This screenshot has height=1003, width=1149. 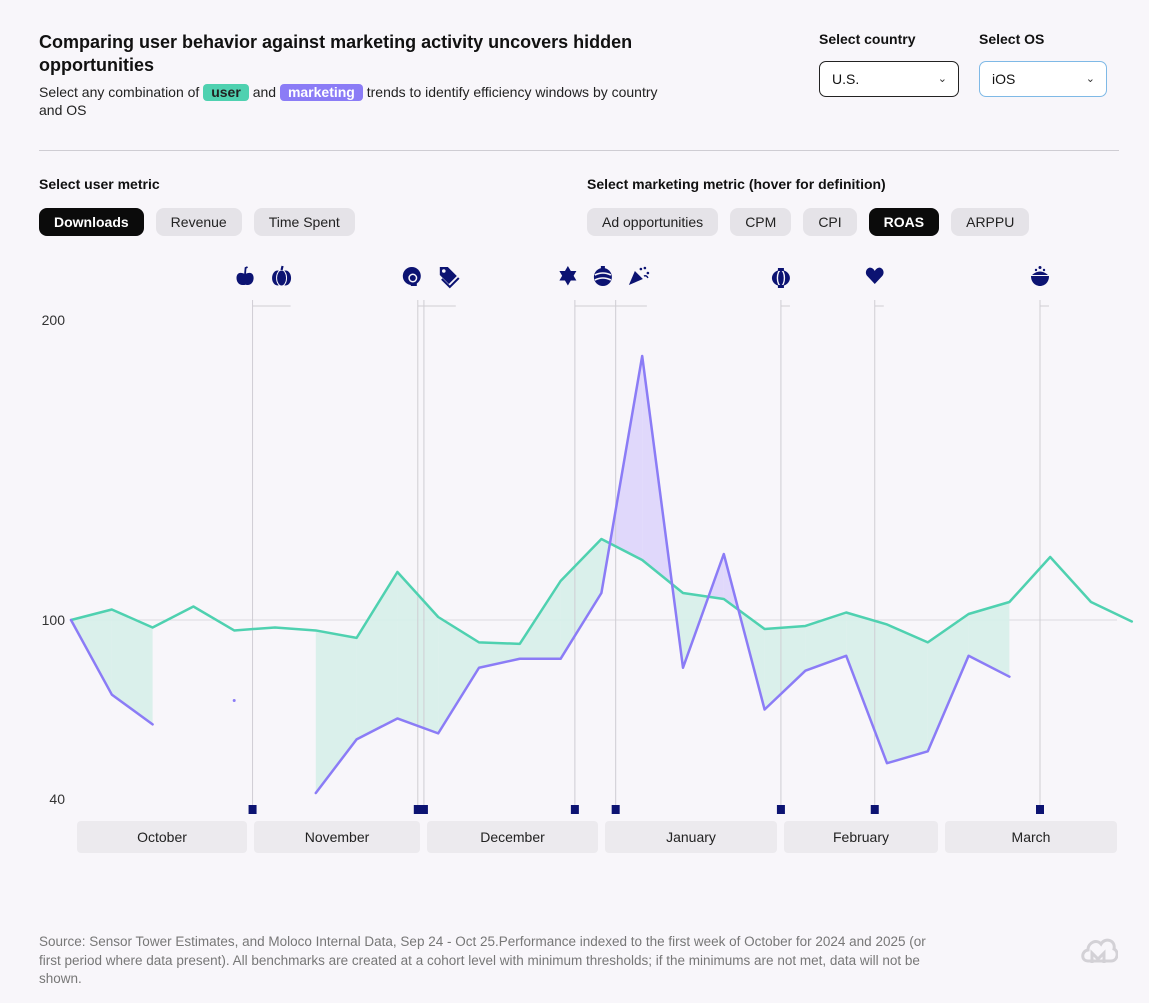 What do you see at coordinates (99, 184) in the screenshot?
I see `user-metric-label: Select user metric` at bounding box center [99, 184].